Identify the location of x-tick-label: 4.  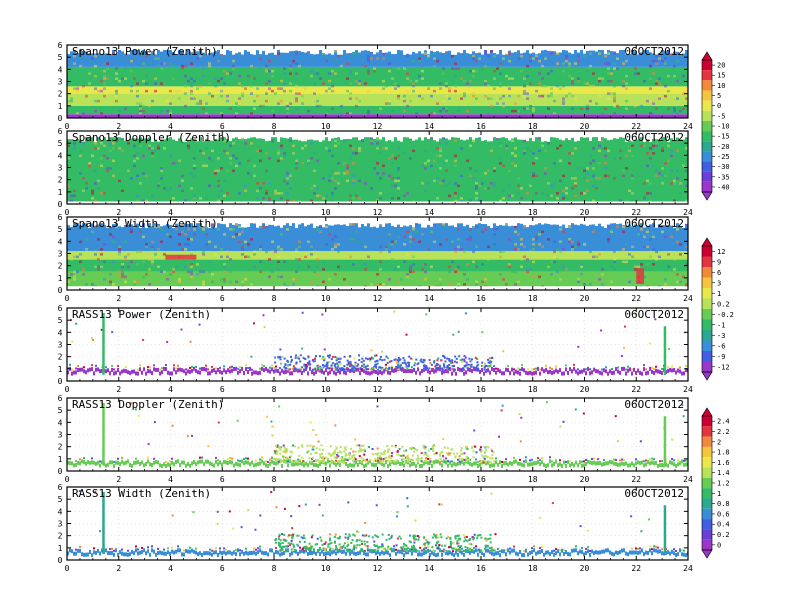
(170, 479).